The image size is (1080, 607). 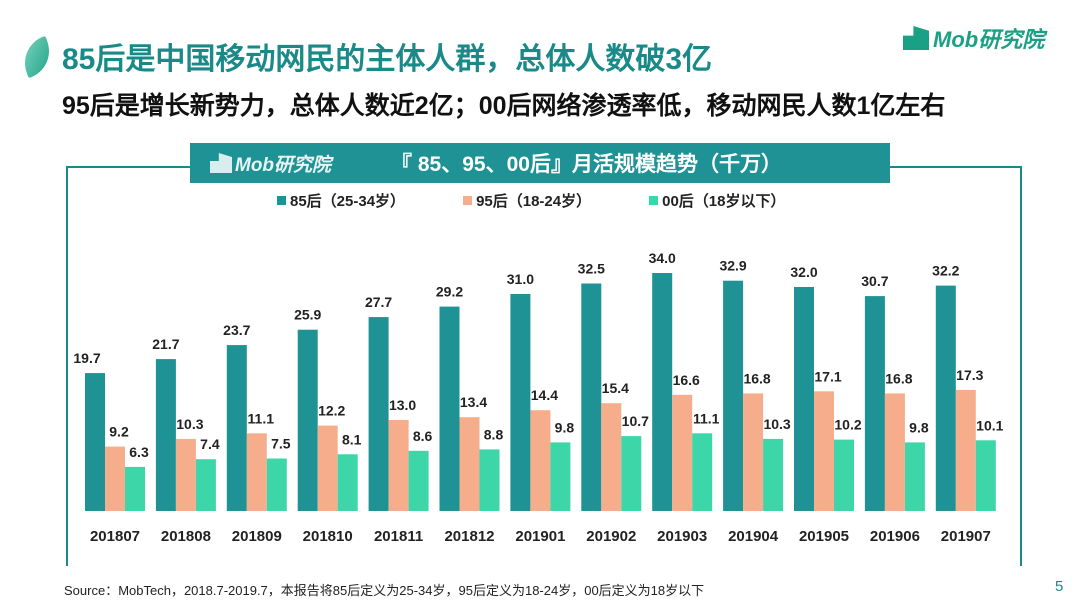 What do you see at coordinates (210, 444) in the screenshot?
I see `data-label: 7.4` at bounding box center [210, 444].